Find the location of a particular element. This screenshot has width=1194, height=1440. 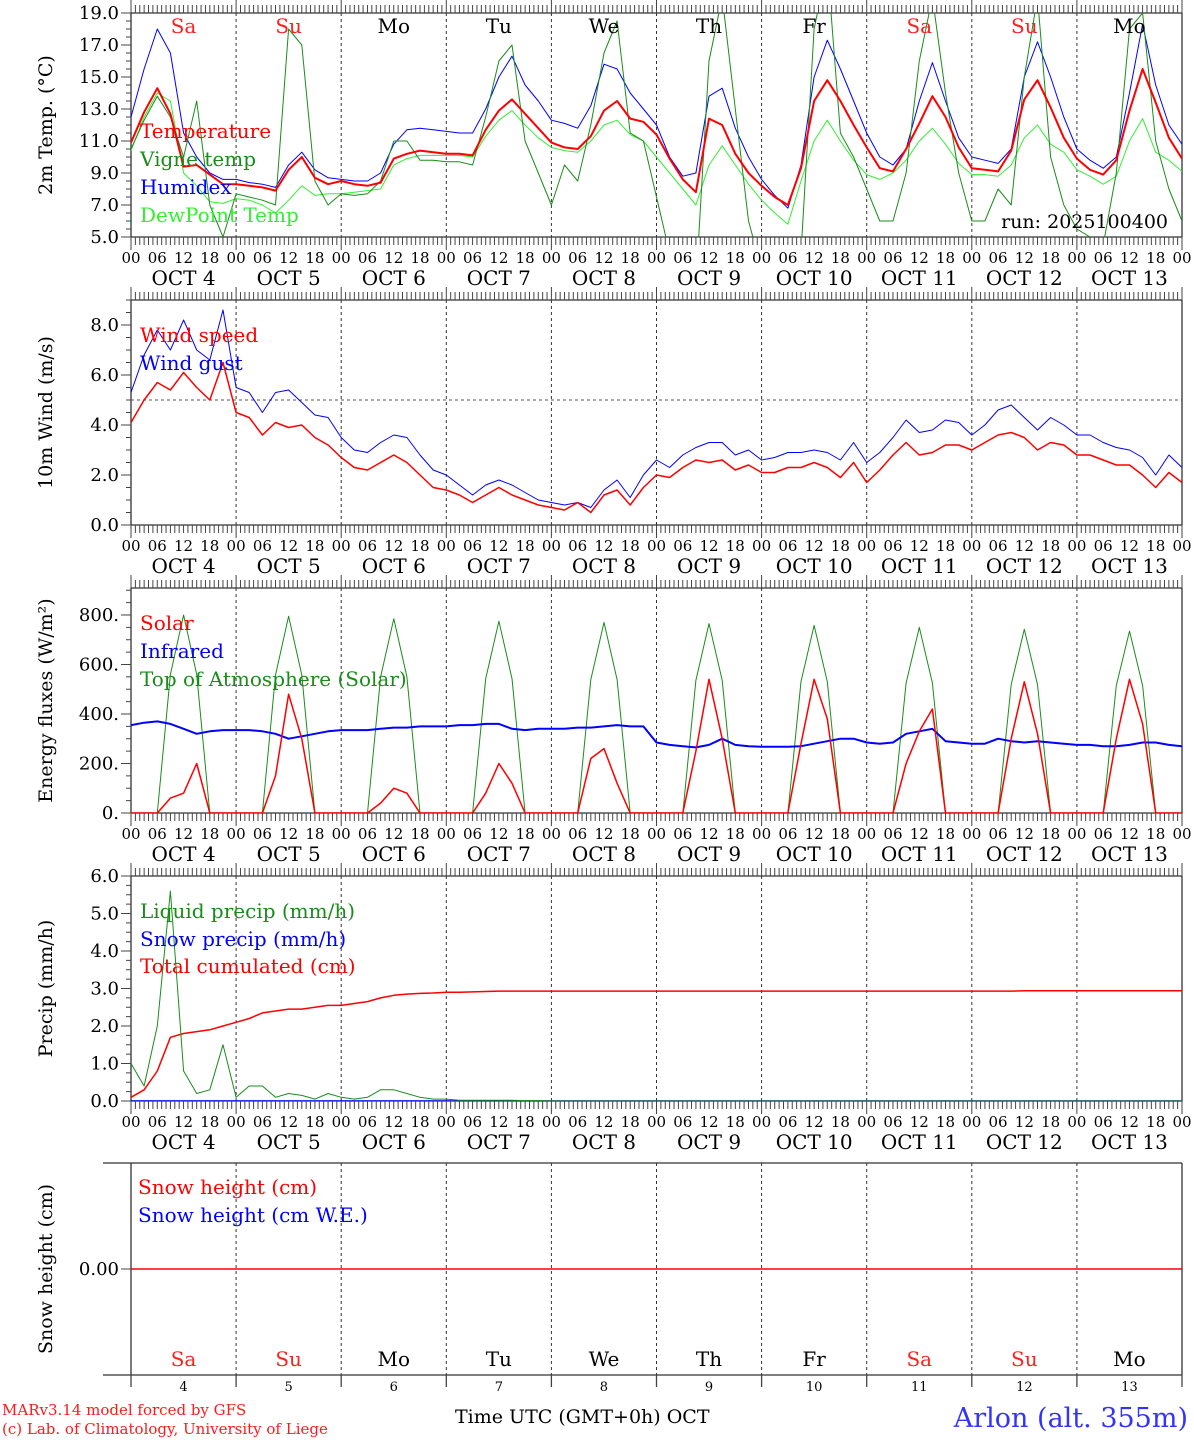

y-axis-title: Precip (mm/h) is located at coordinates (46, 989).